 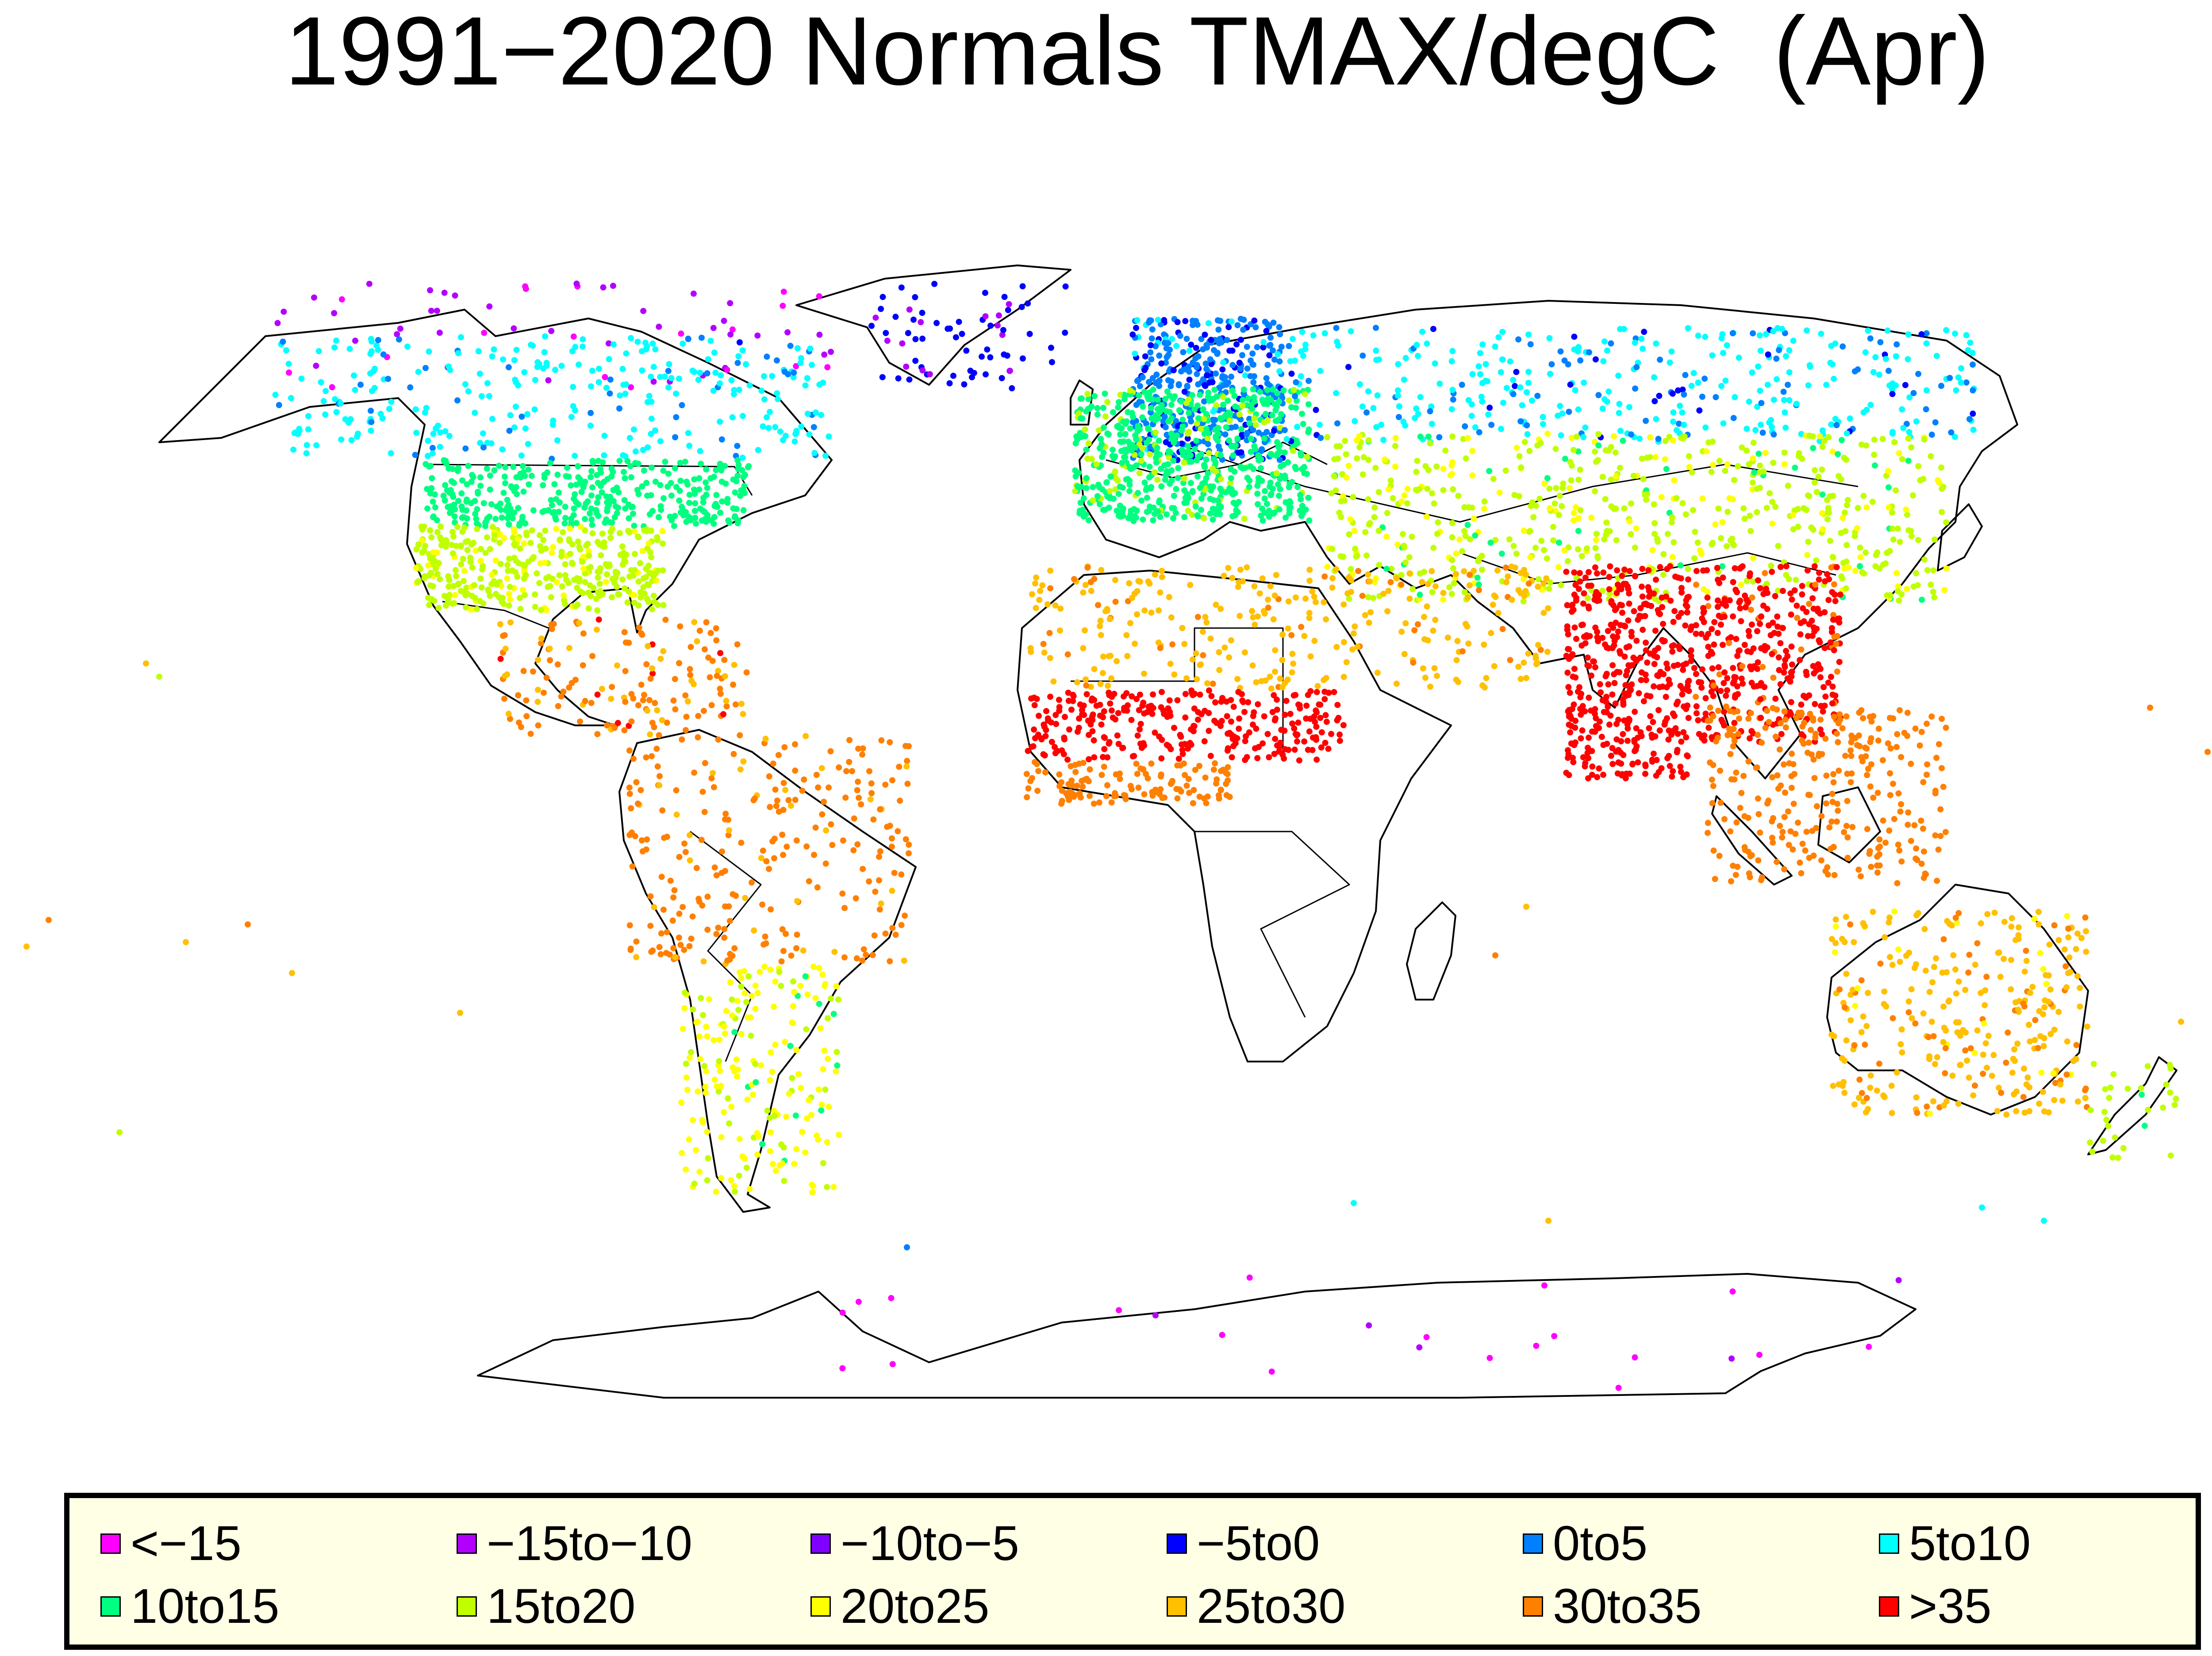 I want to click on japan-coastline, so click(x=1960, y=537).